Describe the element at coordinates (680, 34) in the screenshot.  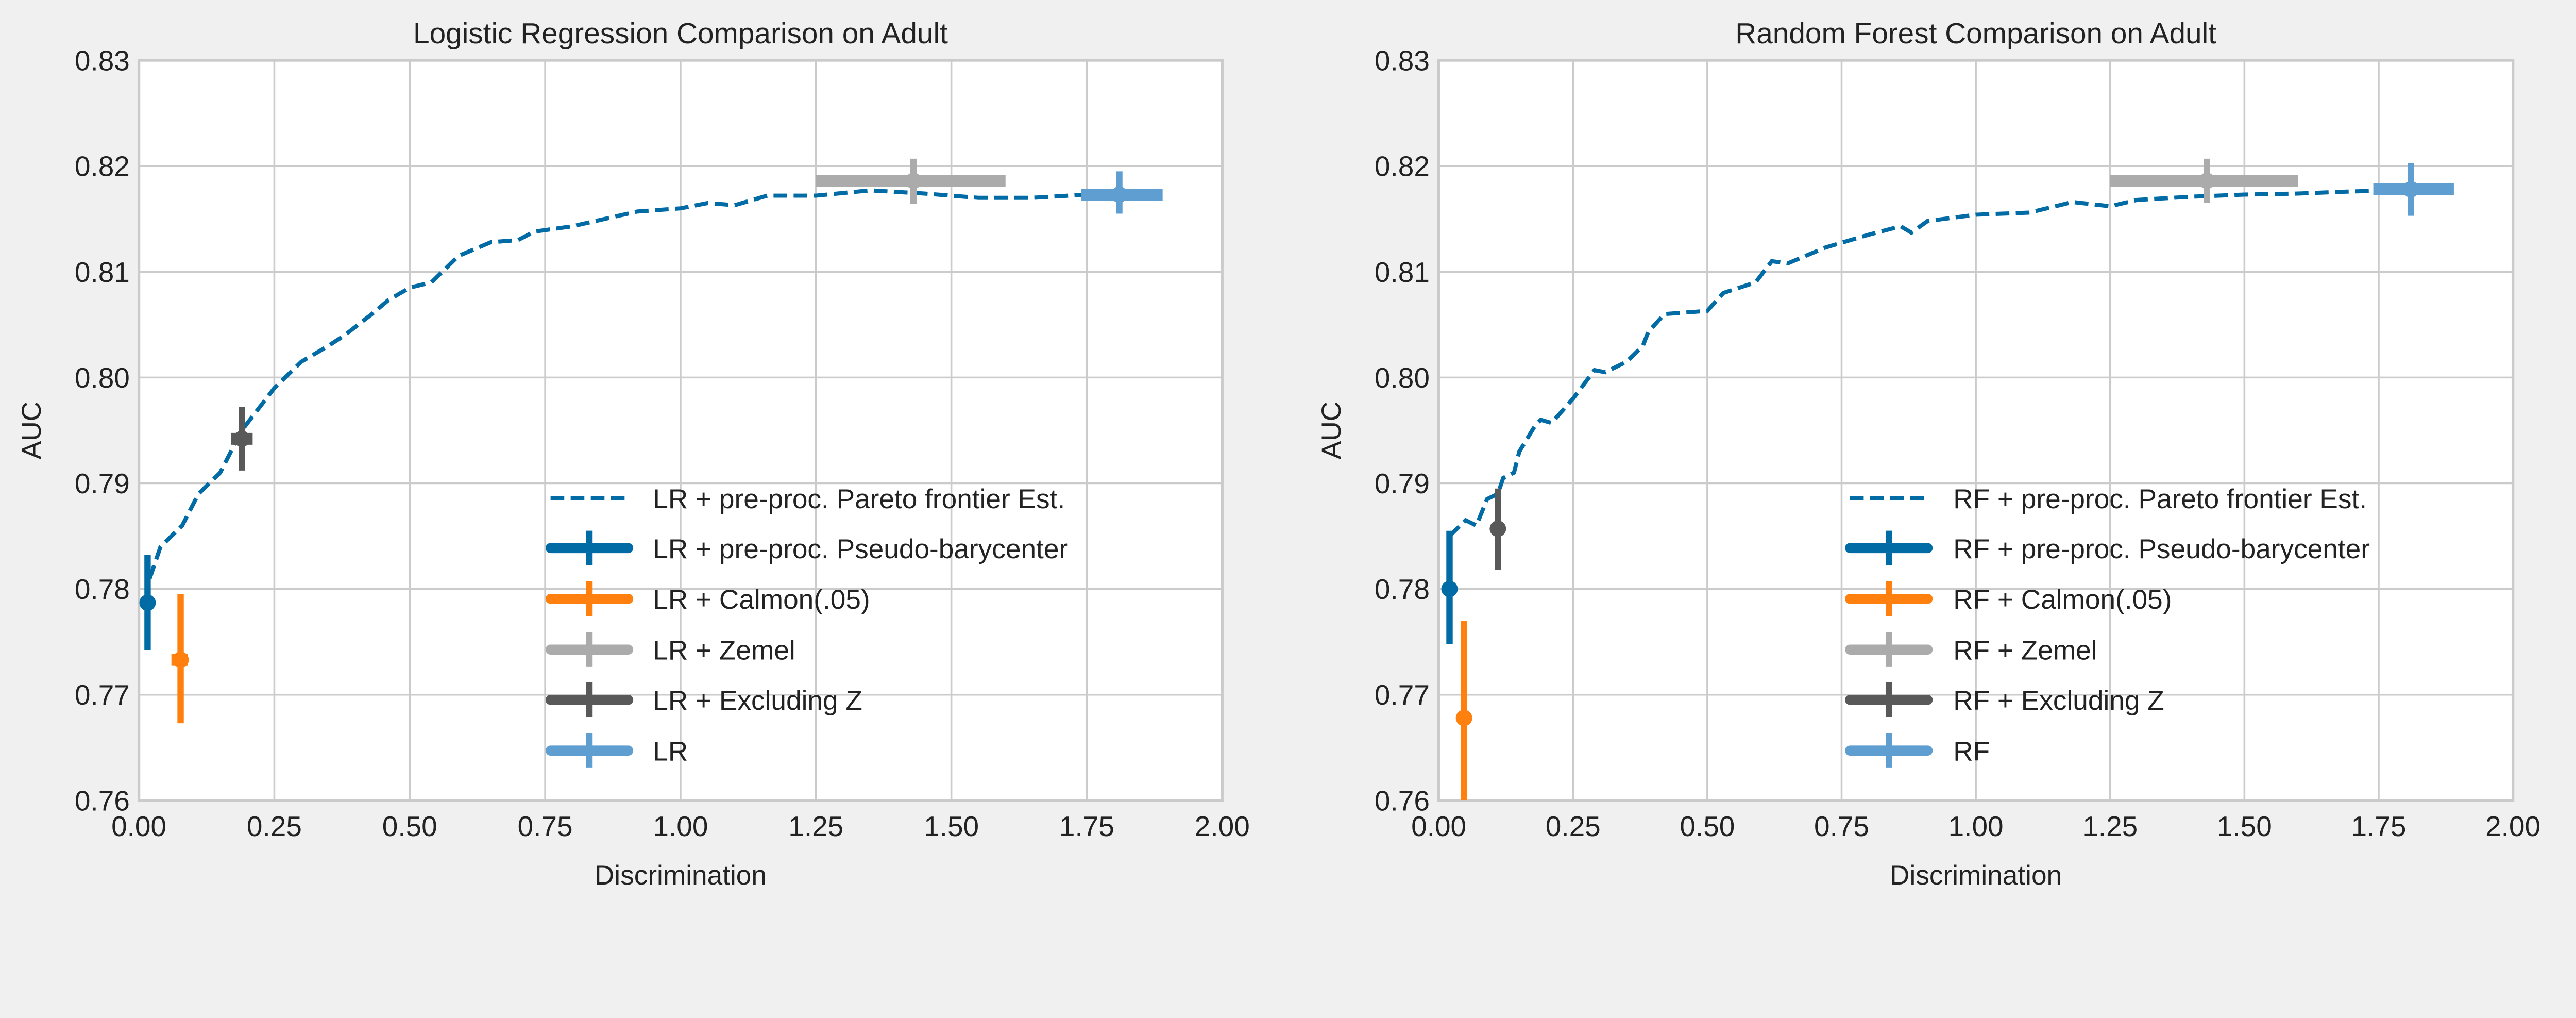
I see `chart-title: Logistic Regression Comparison on Adult` at that location.